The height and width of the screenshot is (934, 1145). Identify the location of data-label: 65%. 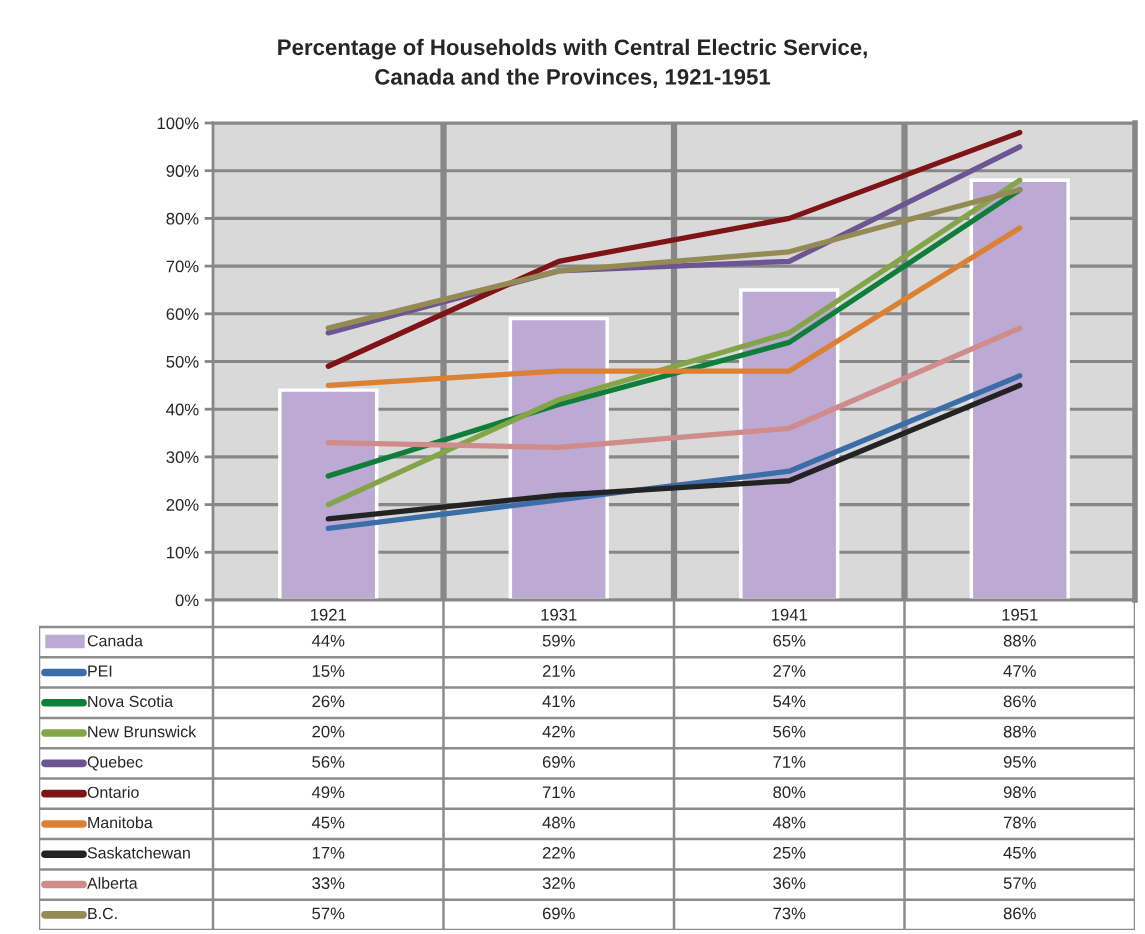
(789, 640).